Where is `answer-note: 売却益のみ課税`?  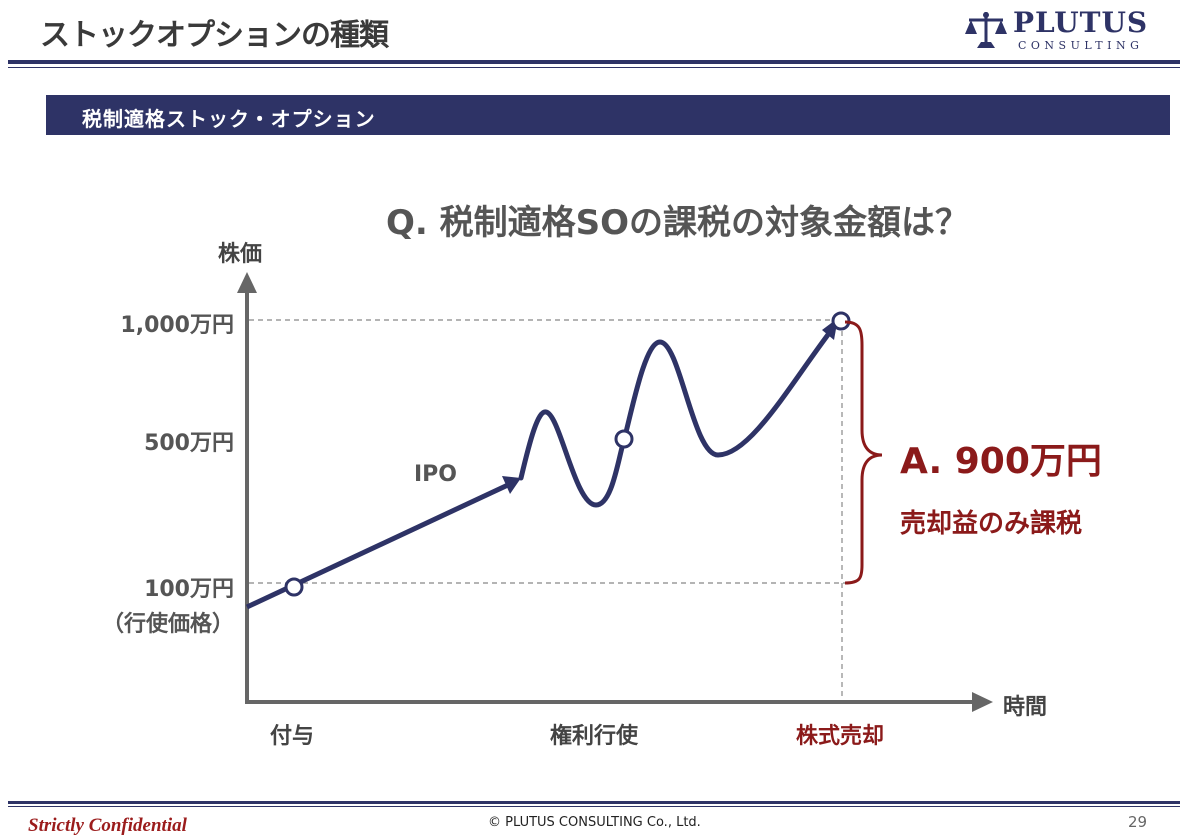 answer-note: 売却益のみ課税 is located at coordinates (991, 524).